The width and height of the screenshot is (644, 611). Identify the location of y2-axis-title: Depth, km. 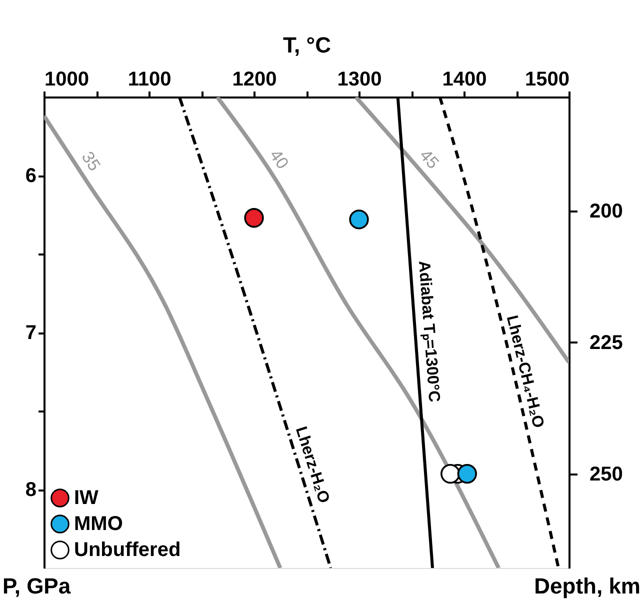
(587, 586).